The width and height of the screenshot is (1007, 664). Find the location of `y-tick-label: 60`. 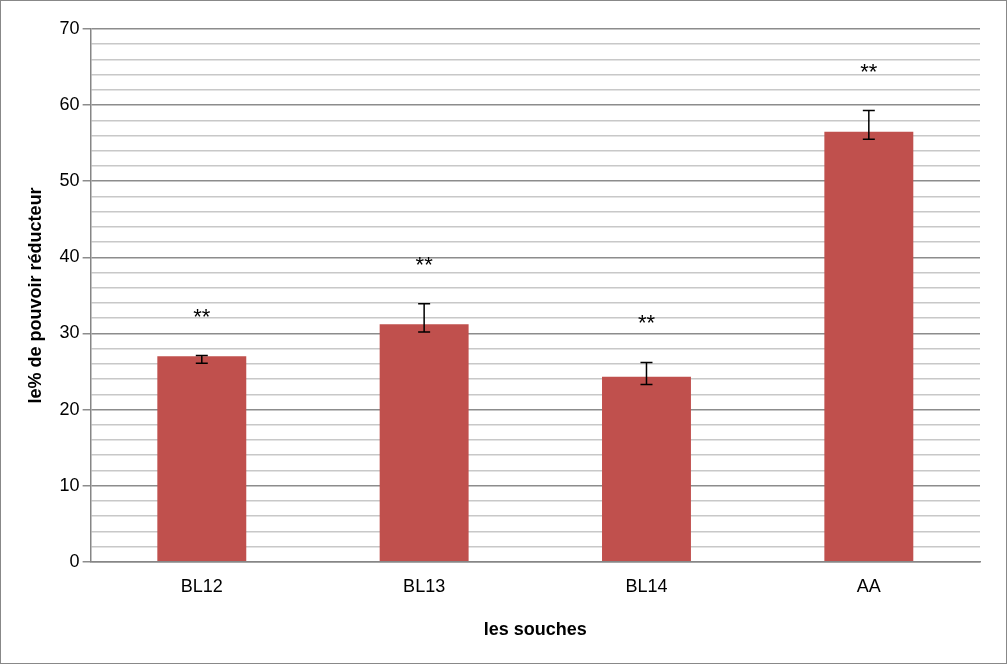

y-tick-label: 60 is located at coordinates (69, 104).